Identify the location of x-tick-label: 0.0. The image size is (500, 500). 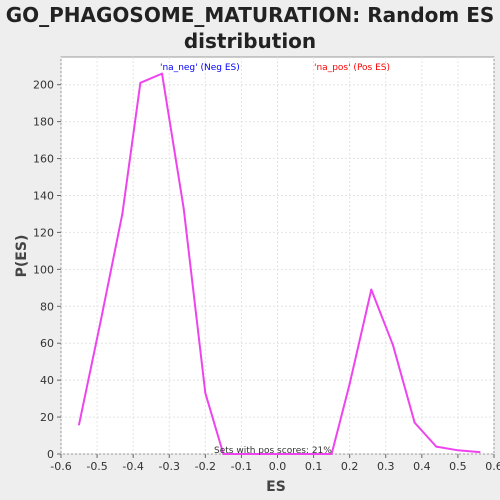
(278, 466).